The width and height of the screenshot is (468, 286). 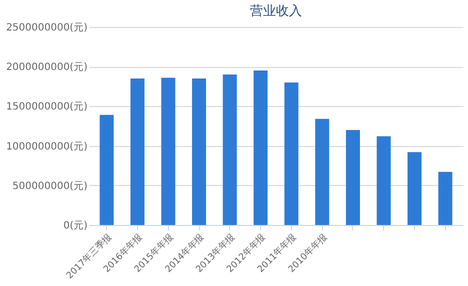 What do you see at coordinates (47, 68) in the screenshot?
I see `y-tick-label: 2000000000(元)` at bounding box center [47, 68].